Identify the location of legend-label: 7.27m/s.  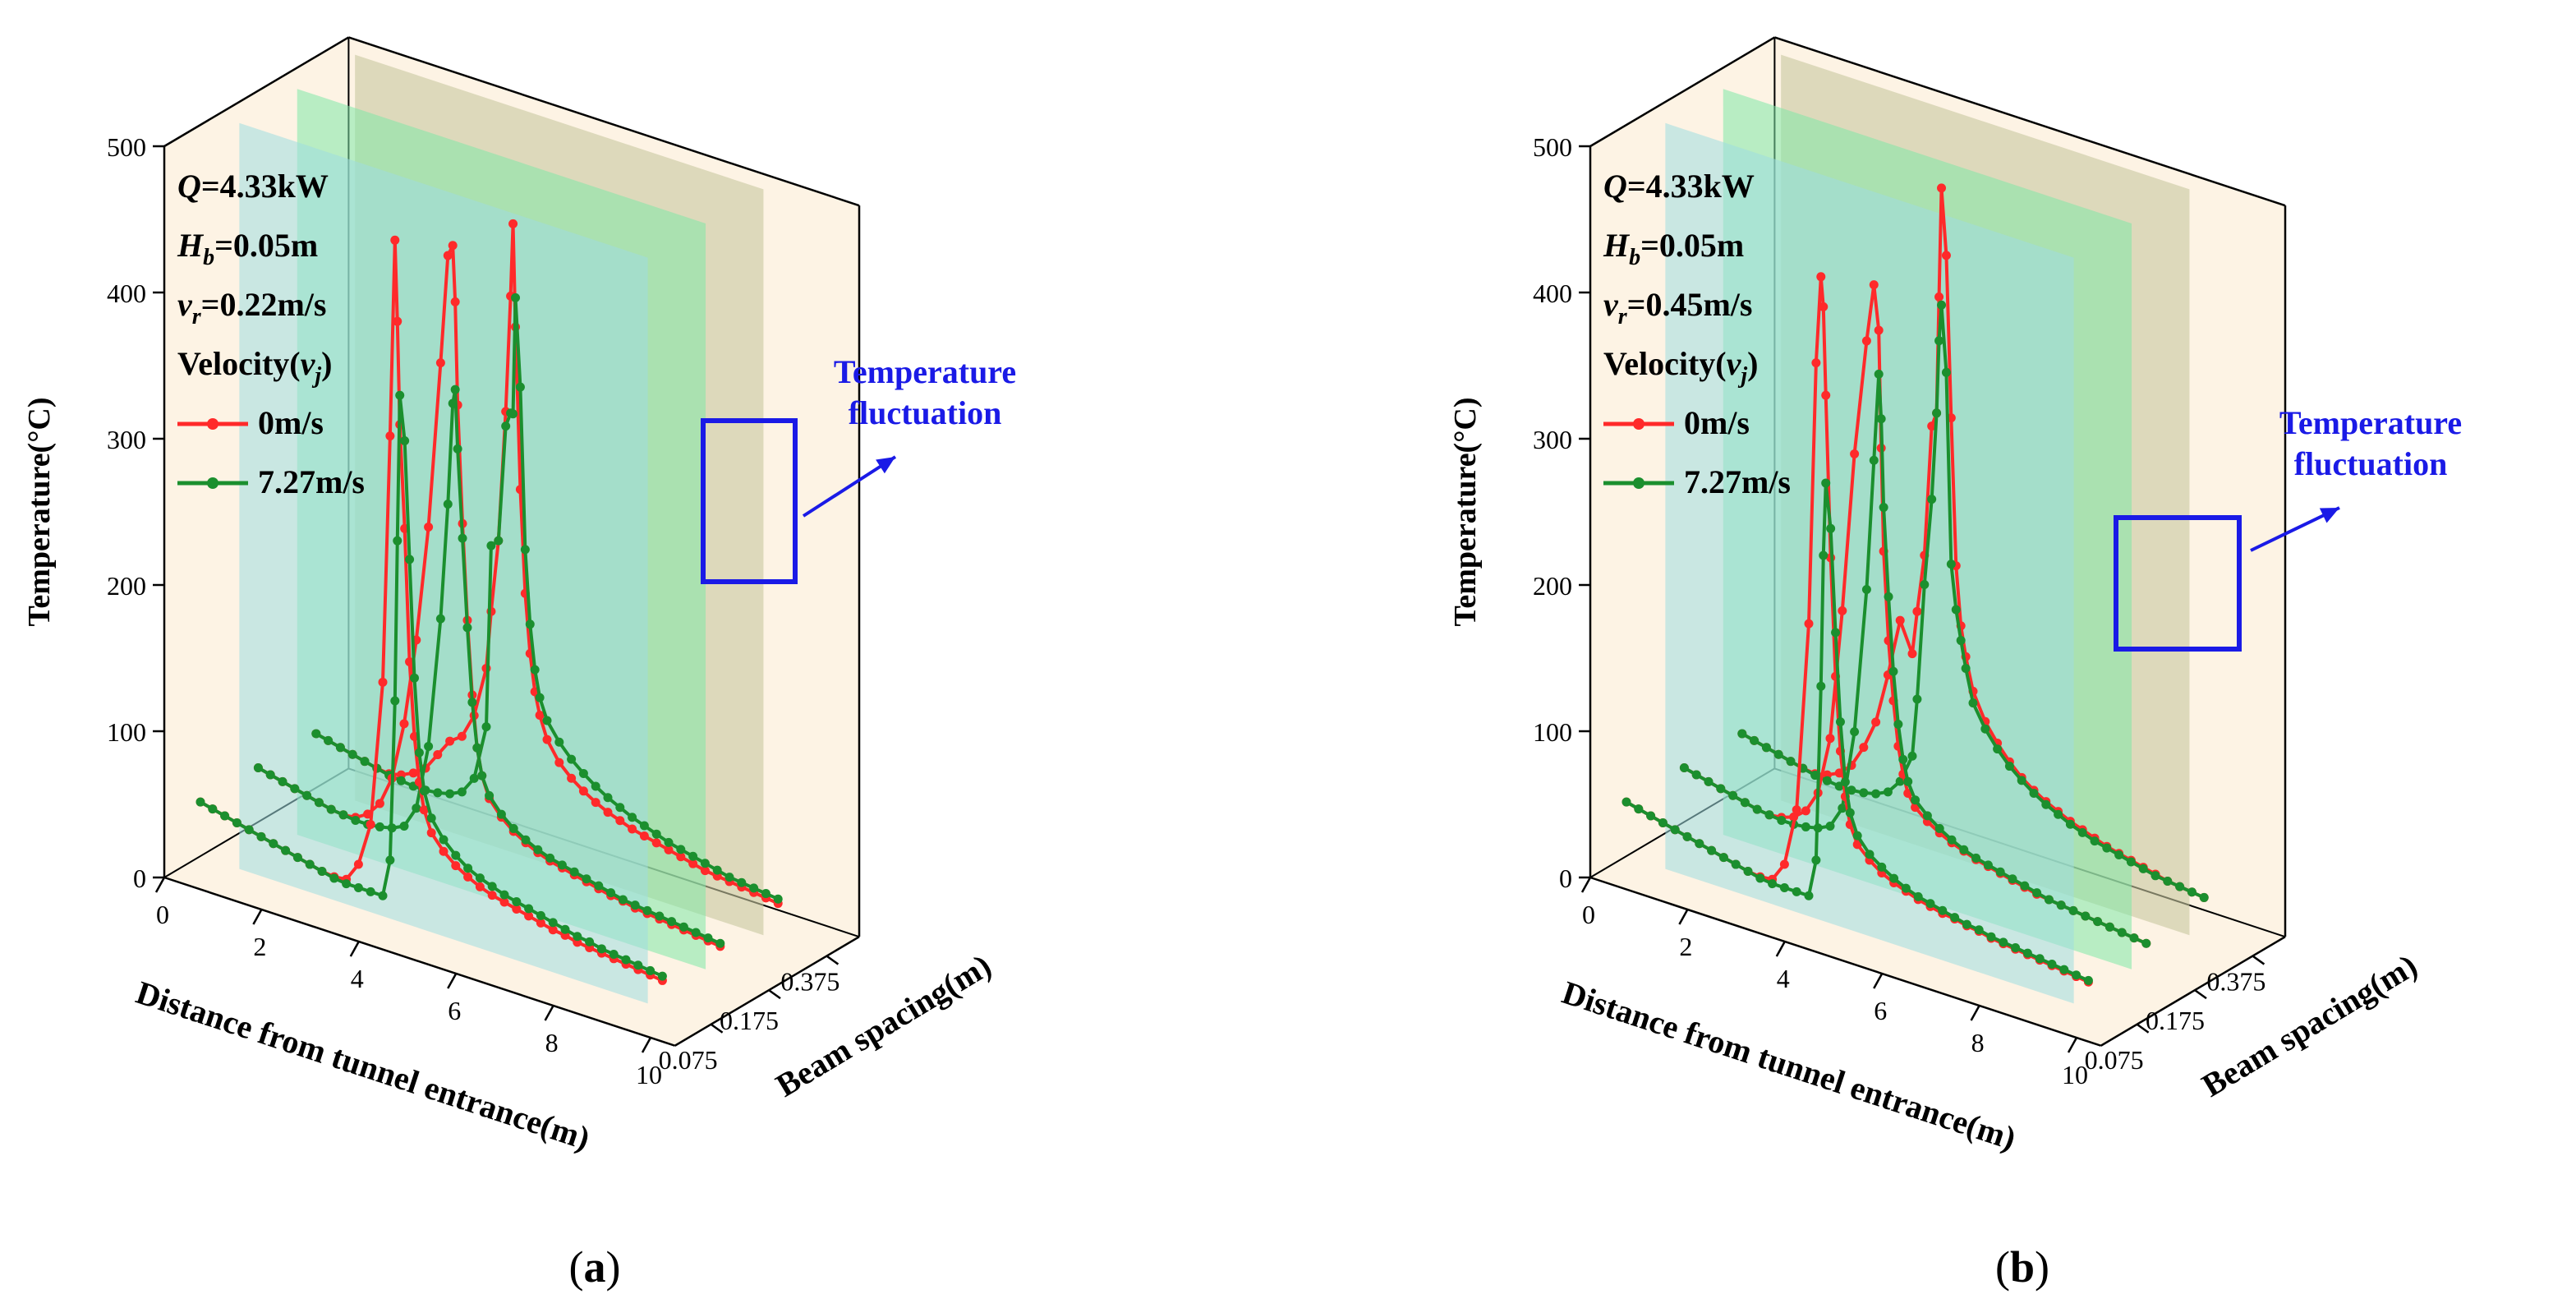
(311, 481).